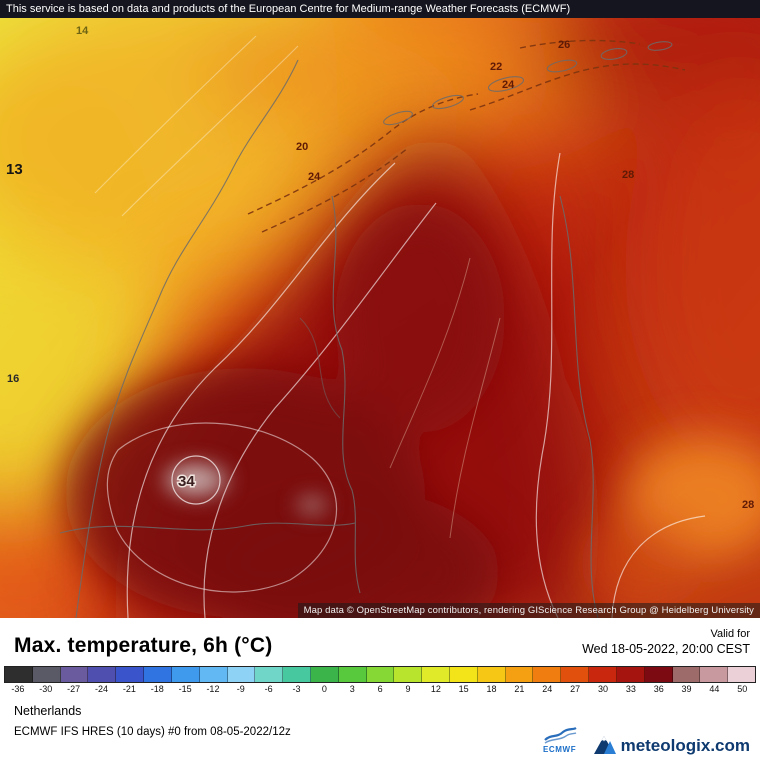 This screenshot has width=760, height=764. I want to click on color-scale-bar, so click(380, 674).